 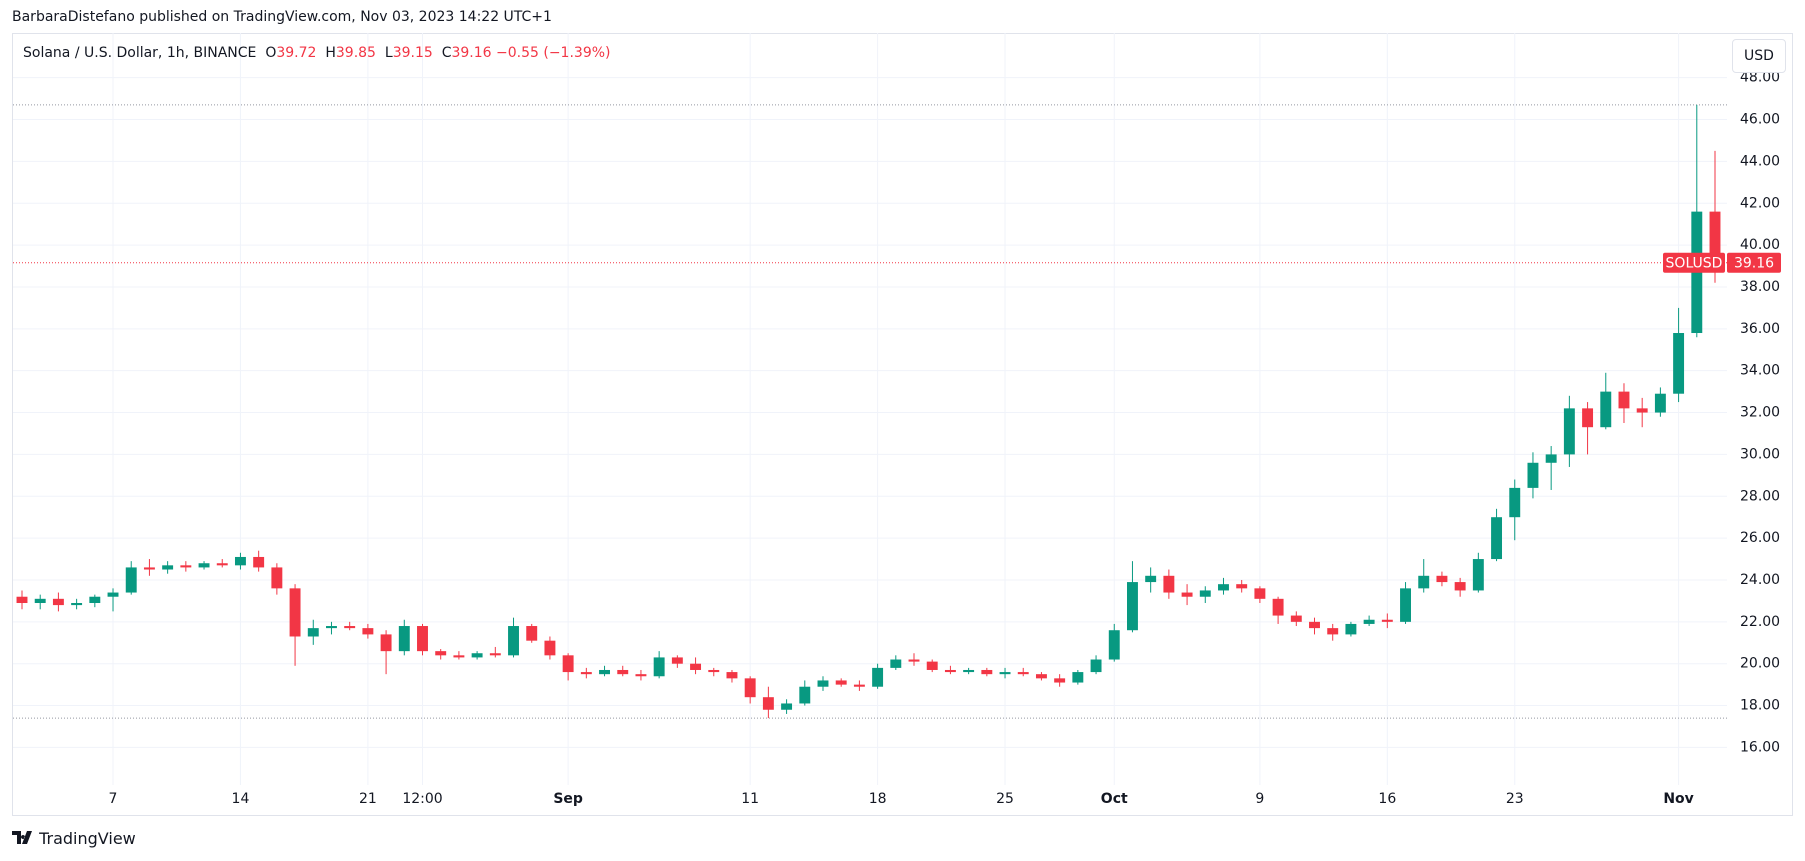 I want to click on legend-value: 39.15, so click(x=412, y=53).